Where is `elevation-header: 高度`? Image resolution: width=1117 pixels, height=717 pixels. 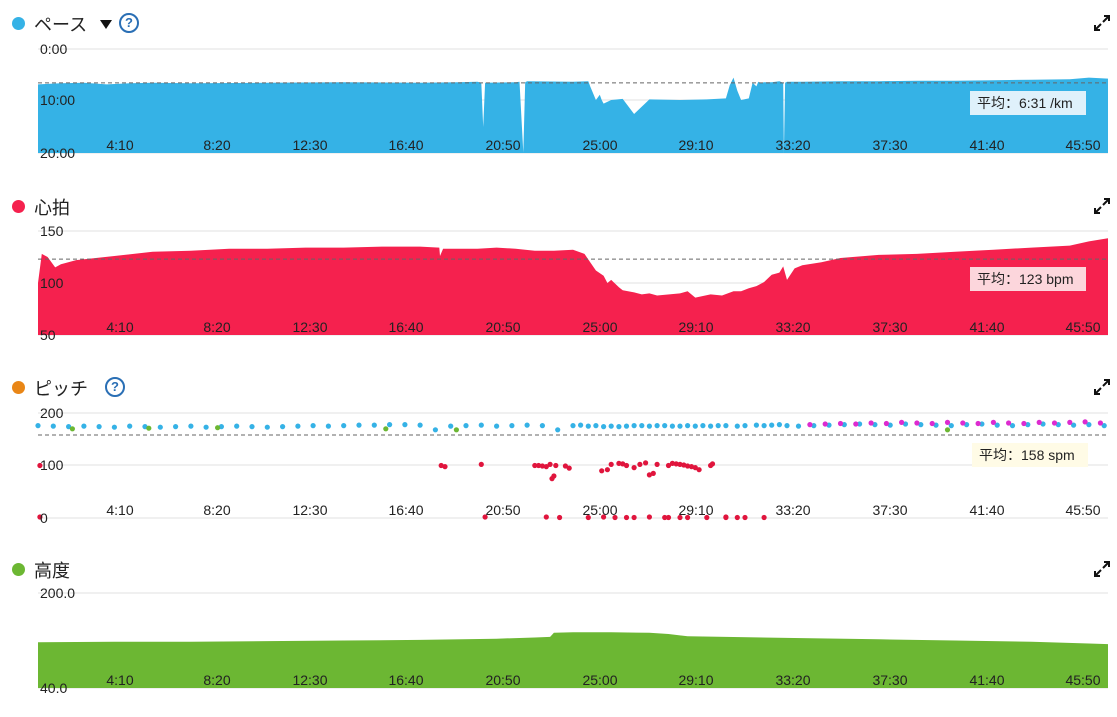 elevation-header: 高度 is located at coordinates (558, 569).